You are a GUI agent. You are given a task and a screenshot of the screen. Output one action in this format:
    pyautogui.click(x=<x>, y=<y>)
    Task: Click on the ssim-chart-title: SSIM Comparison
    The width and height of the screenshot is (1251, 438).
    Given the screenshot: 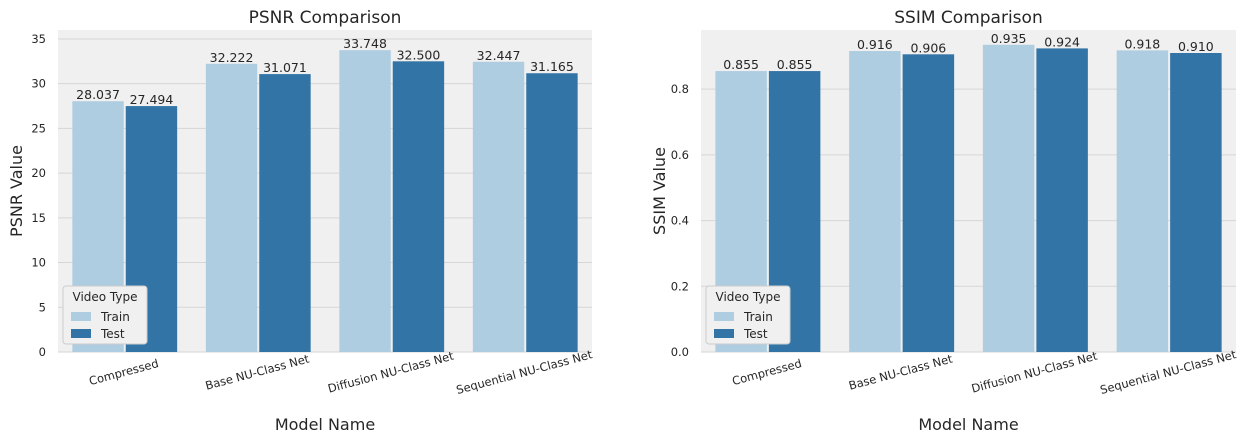 What is the action you would take?
    pyautogui.click(x=968, y=18)
    